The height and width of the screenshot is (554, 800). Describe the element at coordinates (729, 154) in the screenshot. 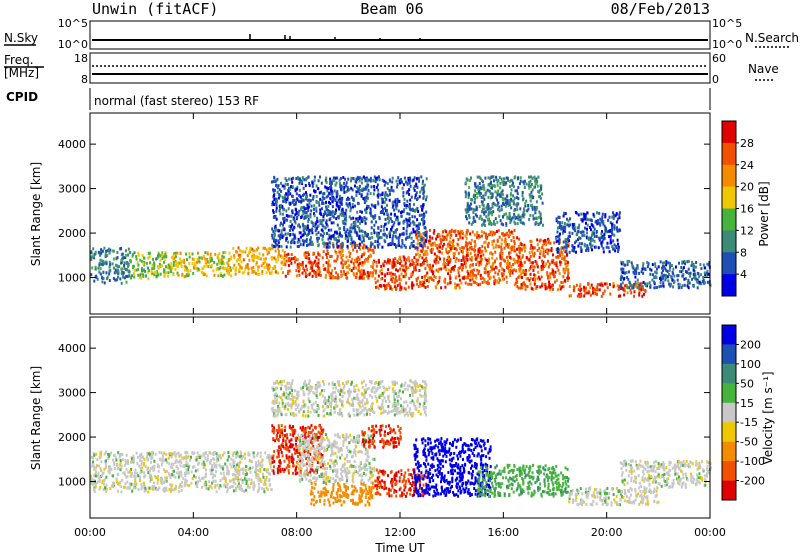

I see `colorbar-segment` at that location.